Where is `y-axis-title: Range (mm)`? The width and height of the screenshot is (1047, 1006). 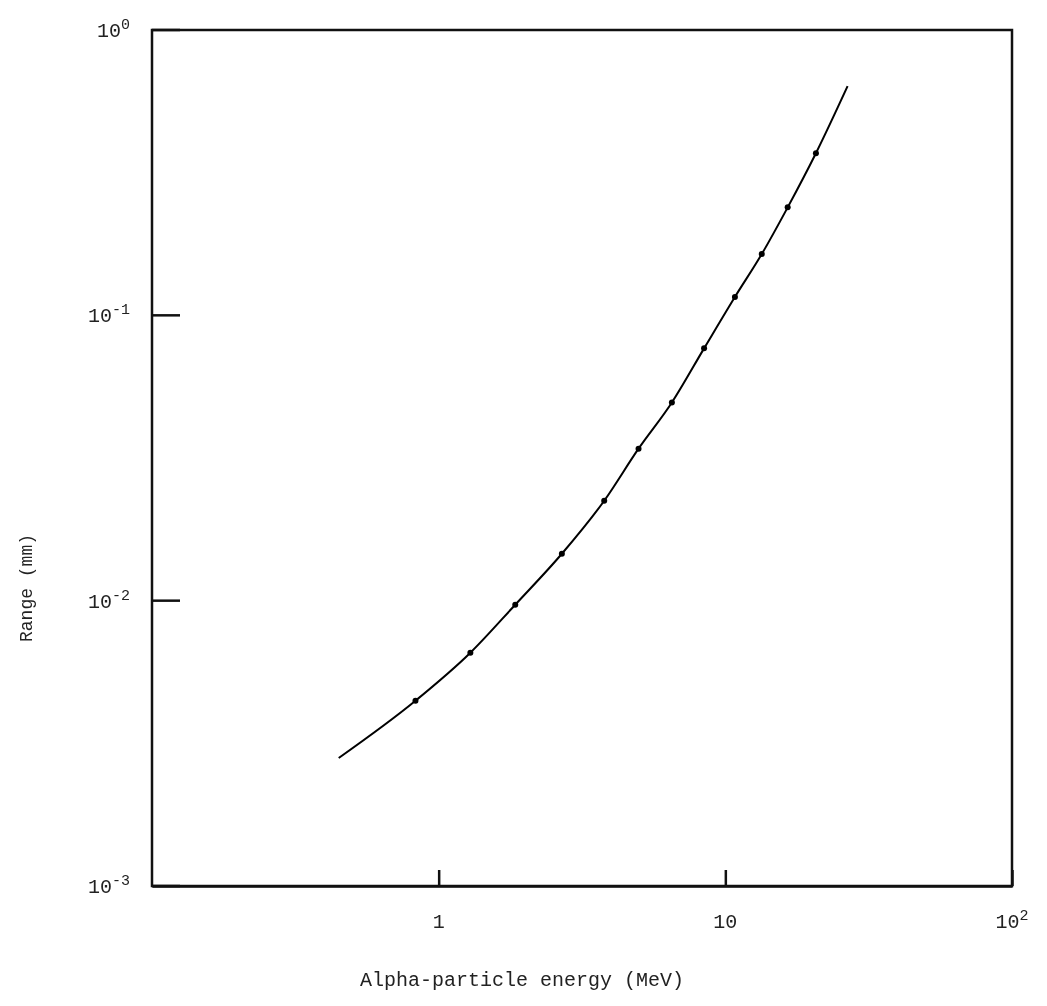 y-axis-title: Range (mm) is located at coordinates (27, 588).